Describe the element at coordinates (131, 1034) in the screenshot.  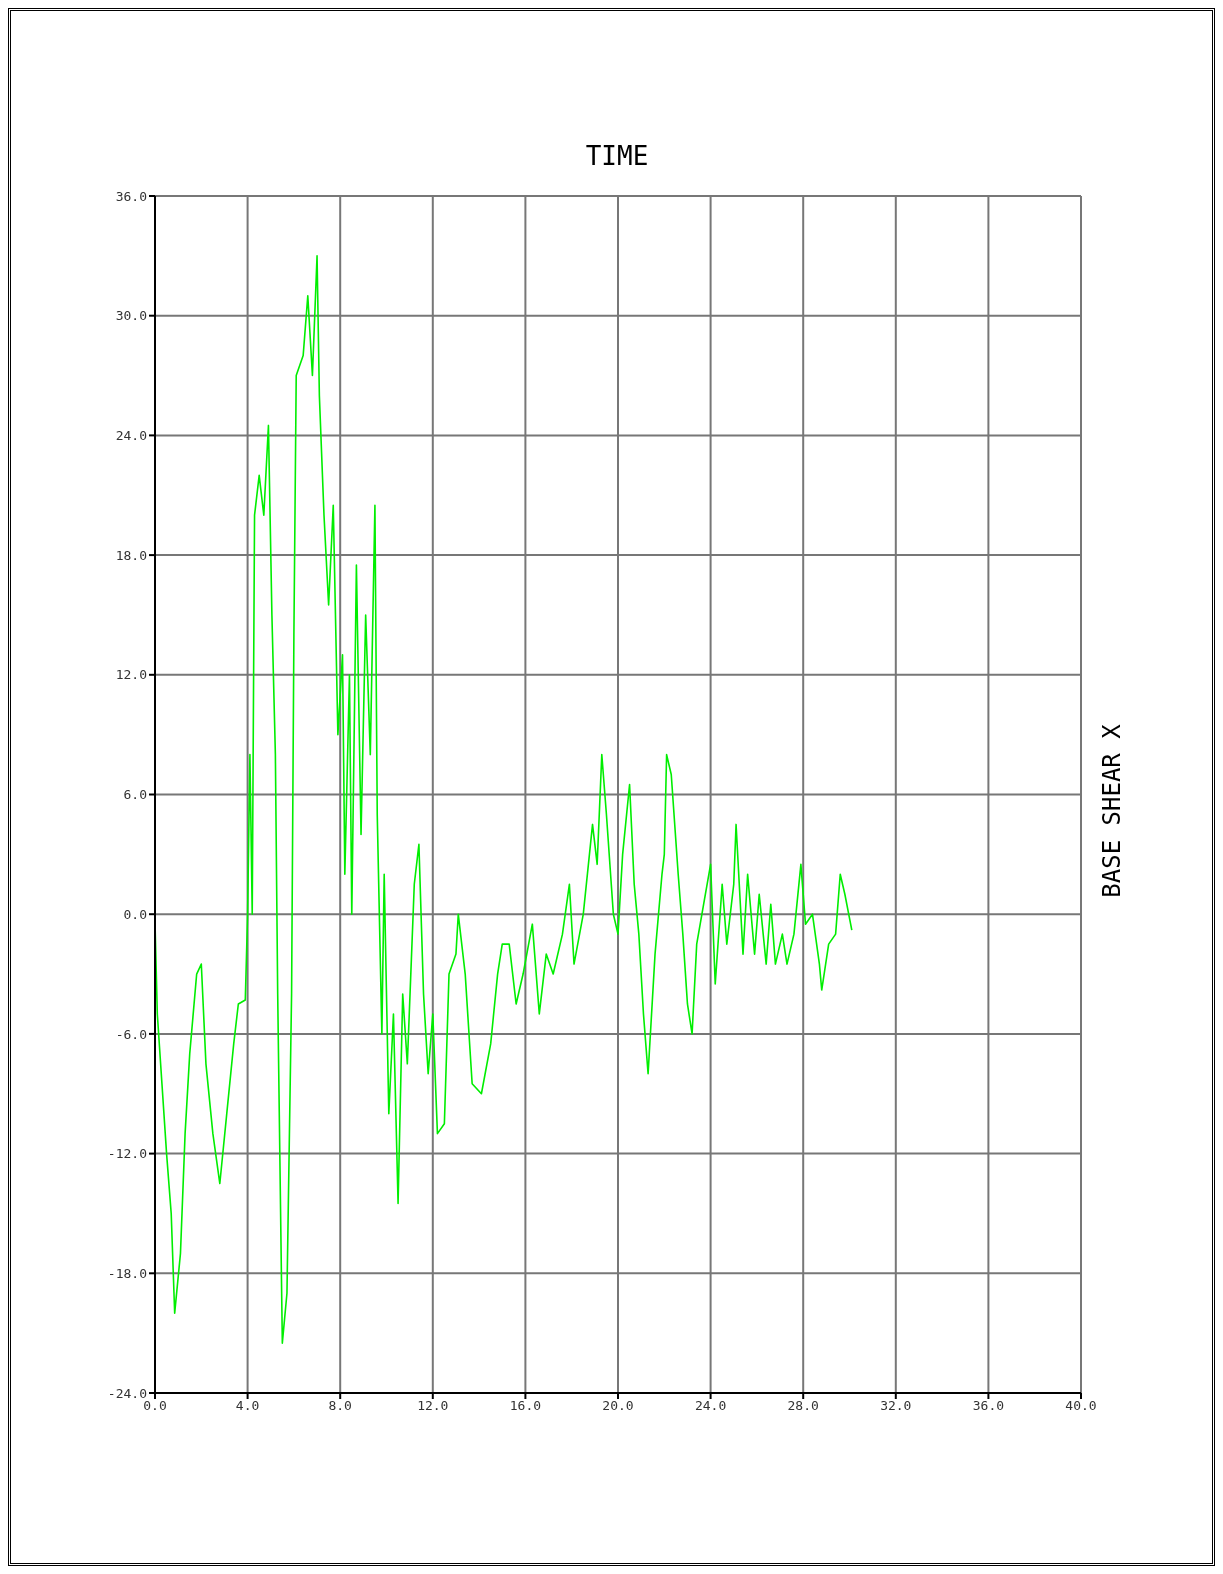
I see `y-tick-label: -6.0` at that location.